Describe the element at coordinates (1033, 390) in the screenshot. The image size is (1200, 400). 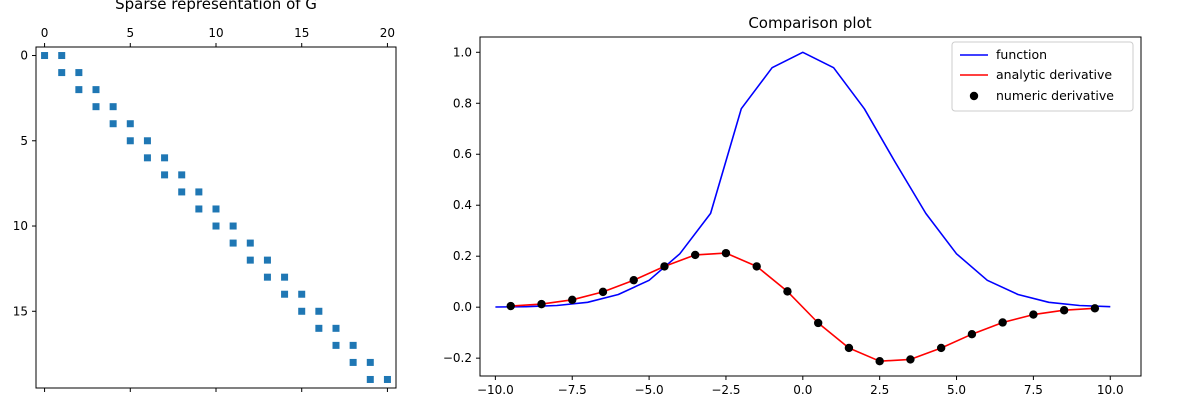
I see `comparison-x-tick-label: 7.5` at that location.